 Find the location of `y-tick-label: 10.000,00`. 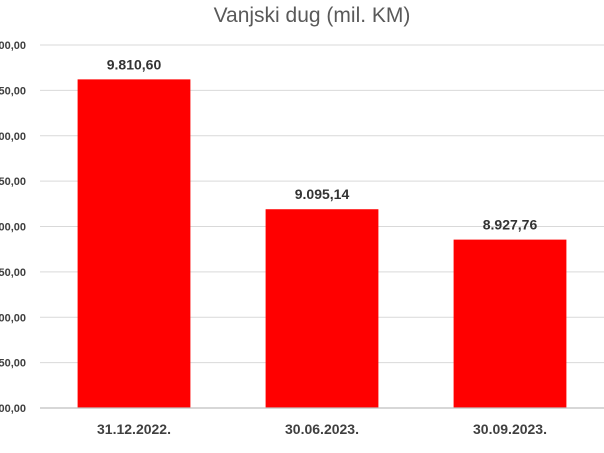

y-tick-label: 10.000,00 is located at coordinates (13, 46).